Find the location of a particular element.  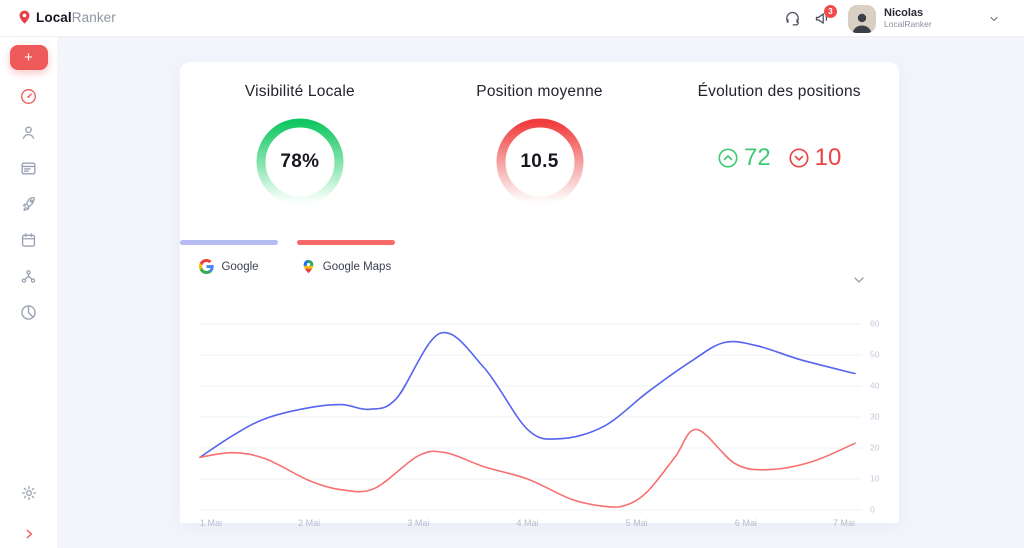

positions-up: 72 is located at coordinates (744, 158).